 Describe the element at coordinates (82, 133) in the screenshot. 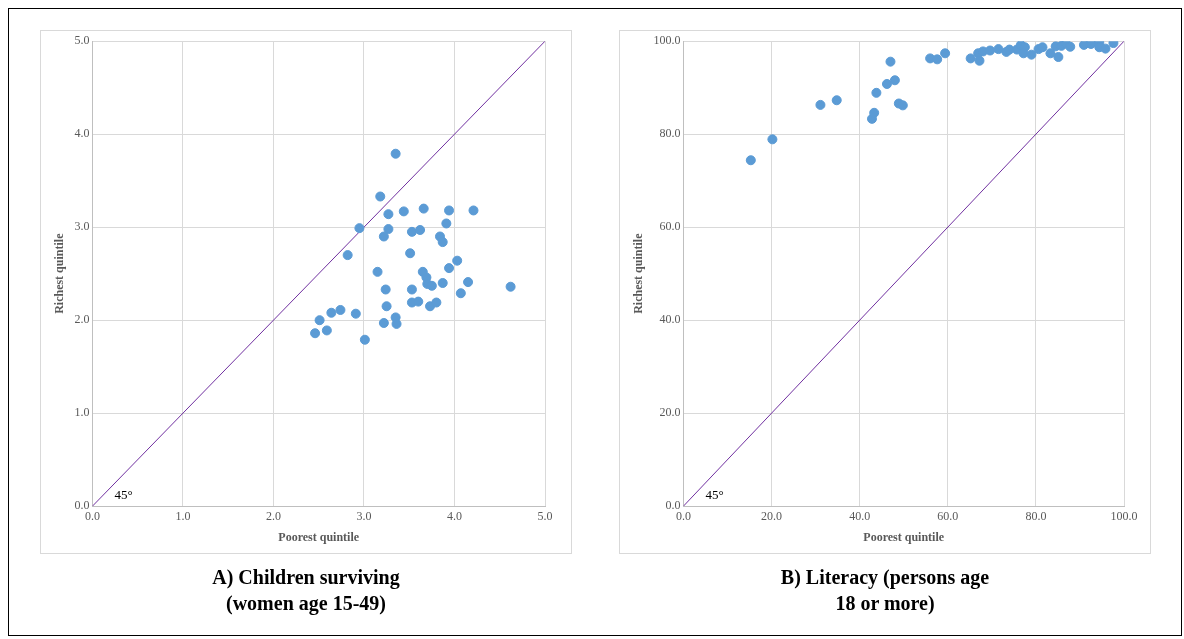

I see `y-tick-label: 4.0` at that location.